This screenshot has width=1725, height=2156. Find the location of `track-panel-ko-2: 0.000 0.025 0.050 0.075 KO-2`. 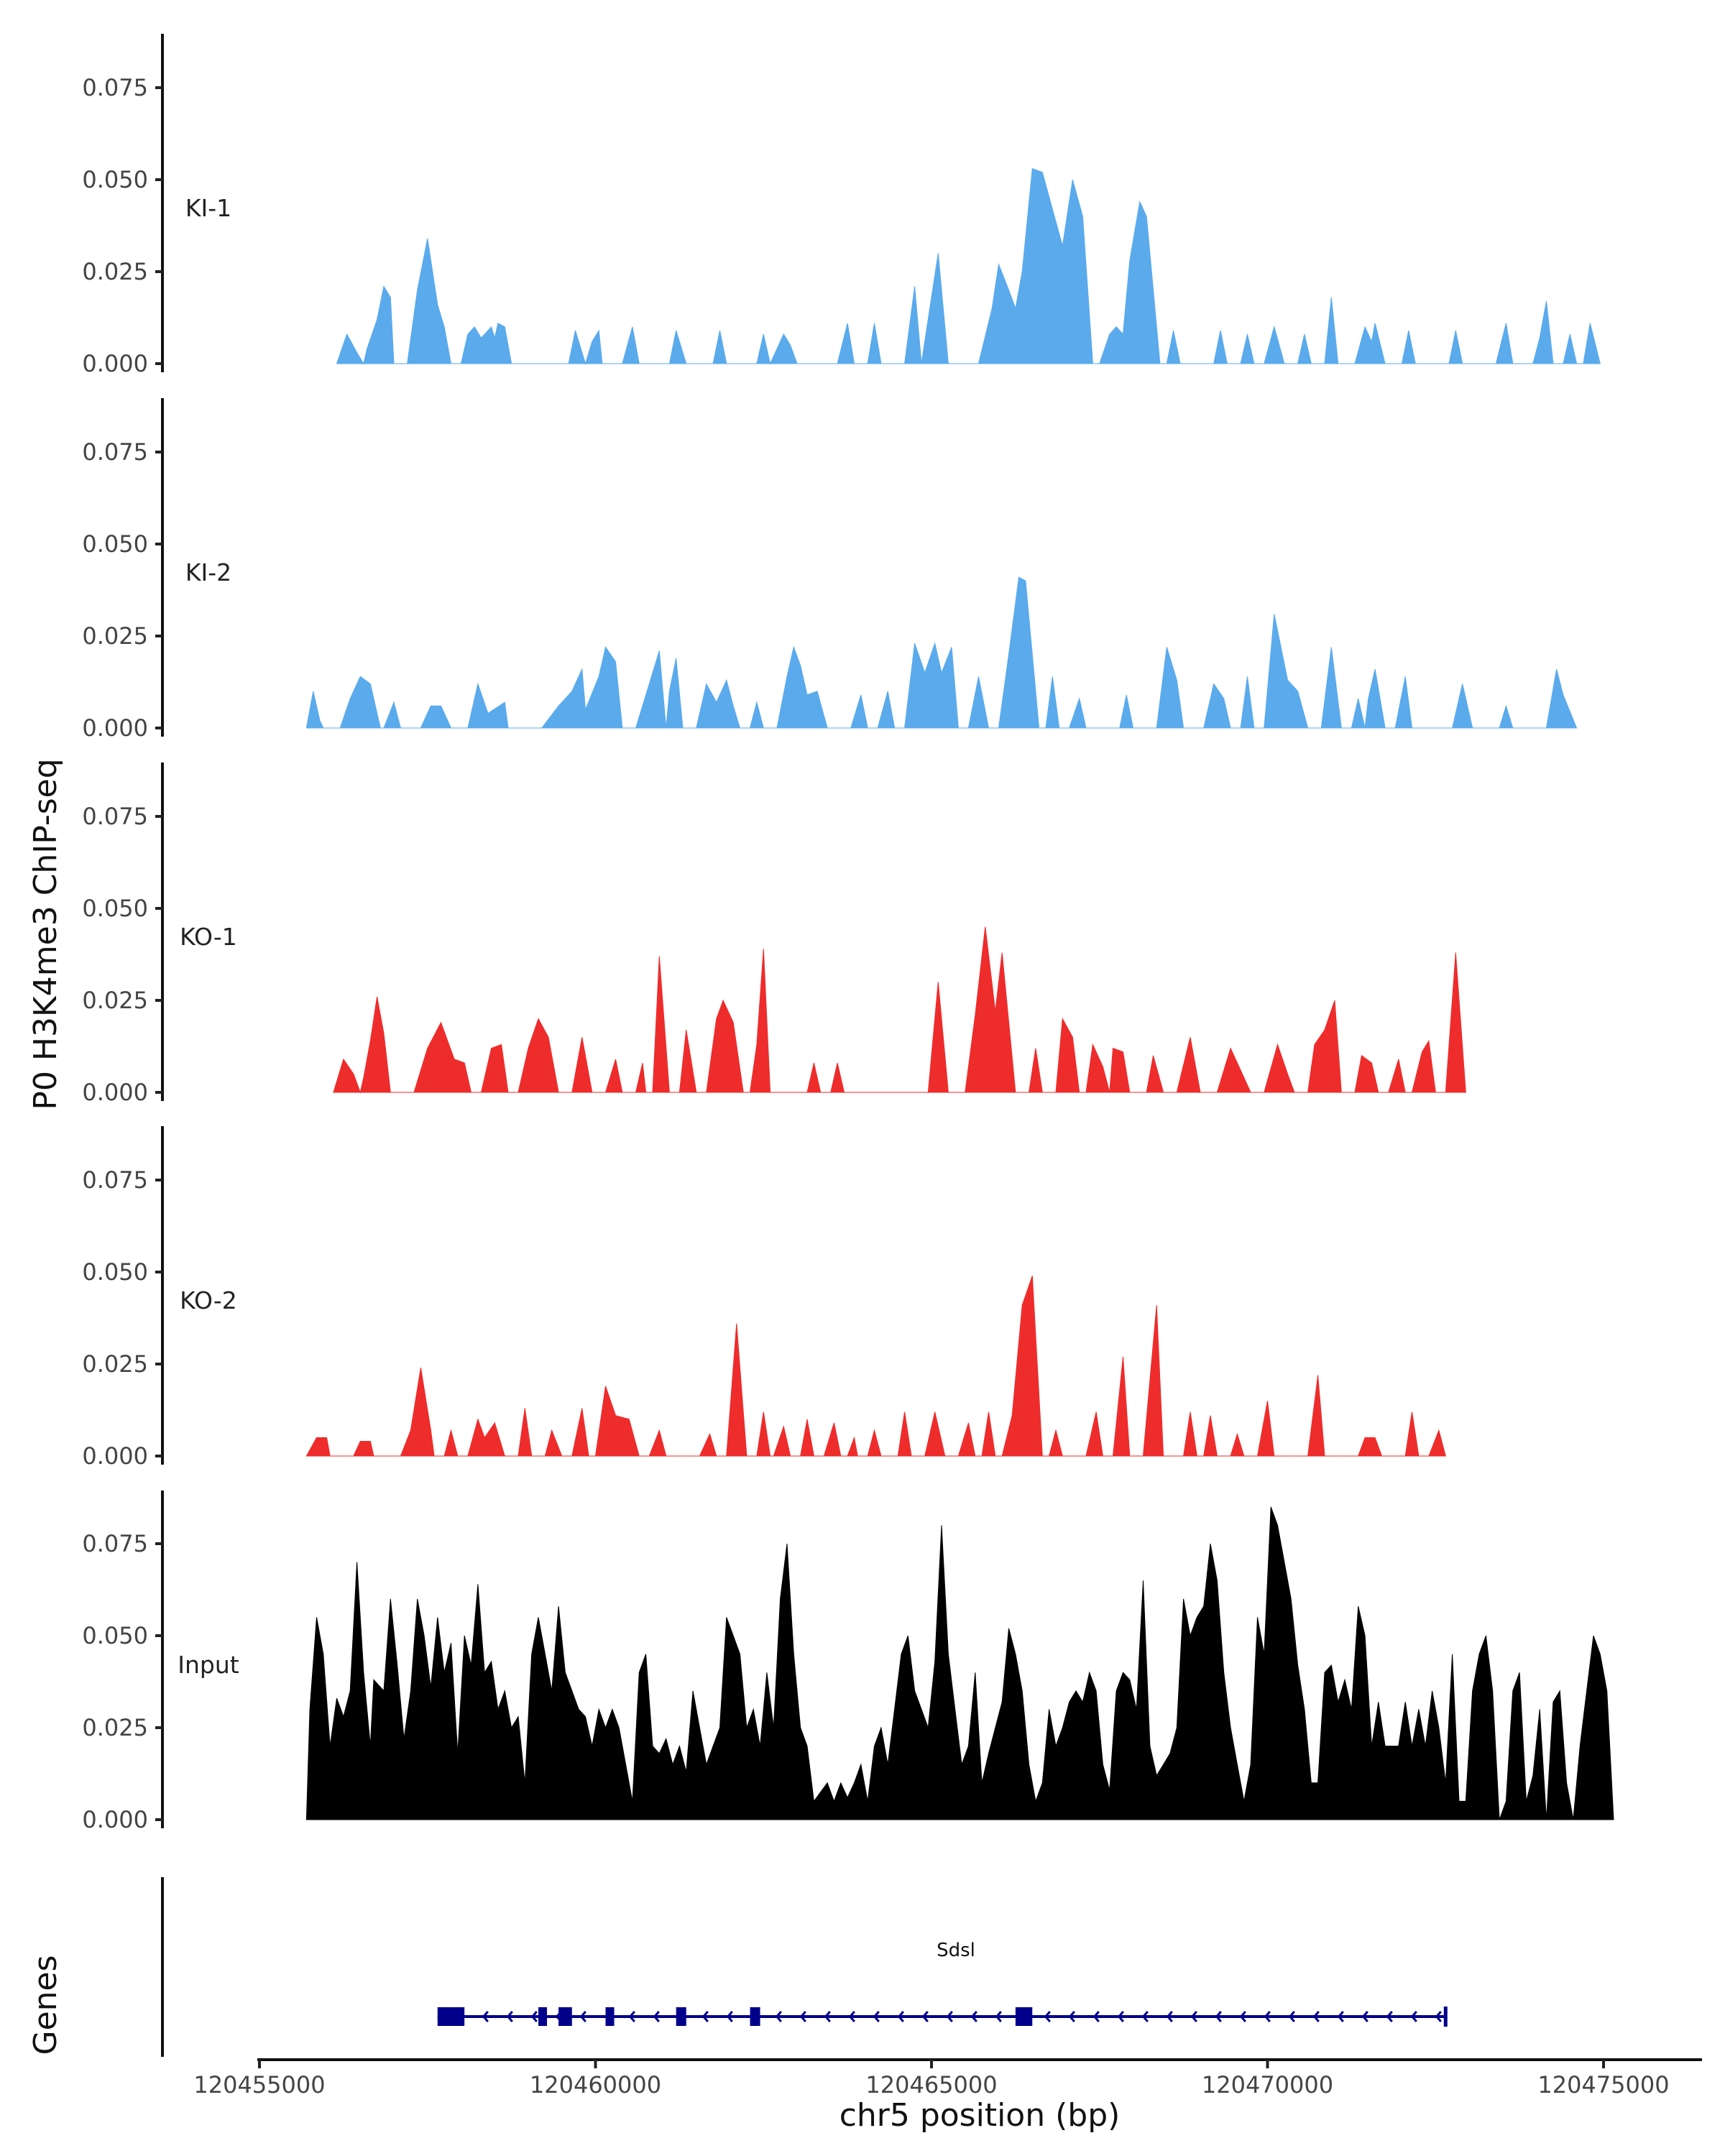

track-panel-ko-2: 0.000 0.025 0.050 0.075 KO-2 is located at coordinates (764, 1298).